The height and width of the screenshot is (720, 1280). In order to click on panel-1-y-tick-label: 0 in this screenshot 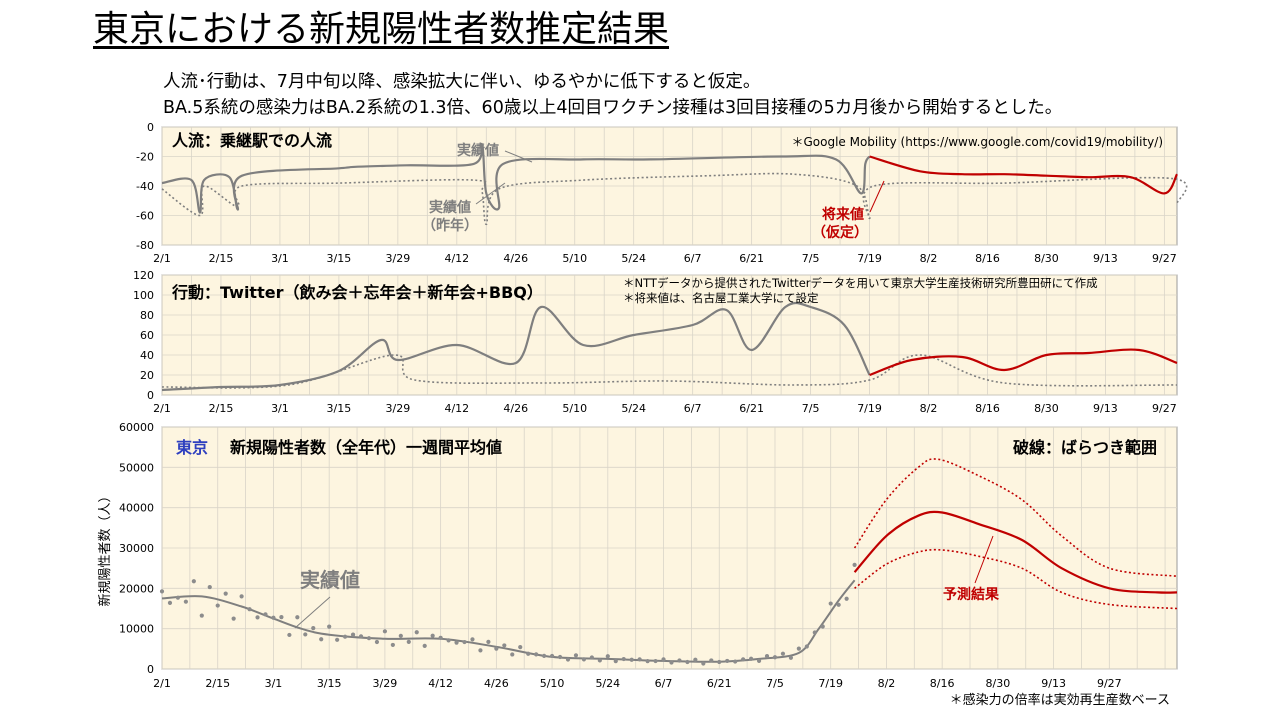, I will do `click(150, 127)`.